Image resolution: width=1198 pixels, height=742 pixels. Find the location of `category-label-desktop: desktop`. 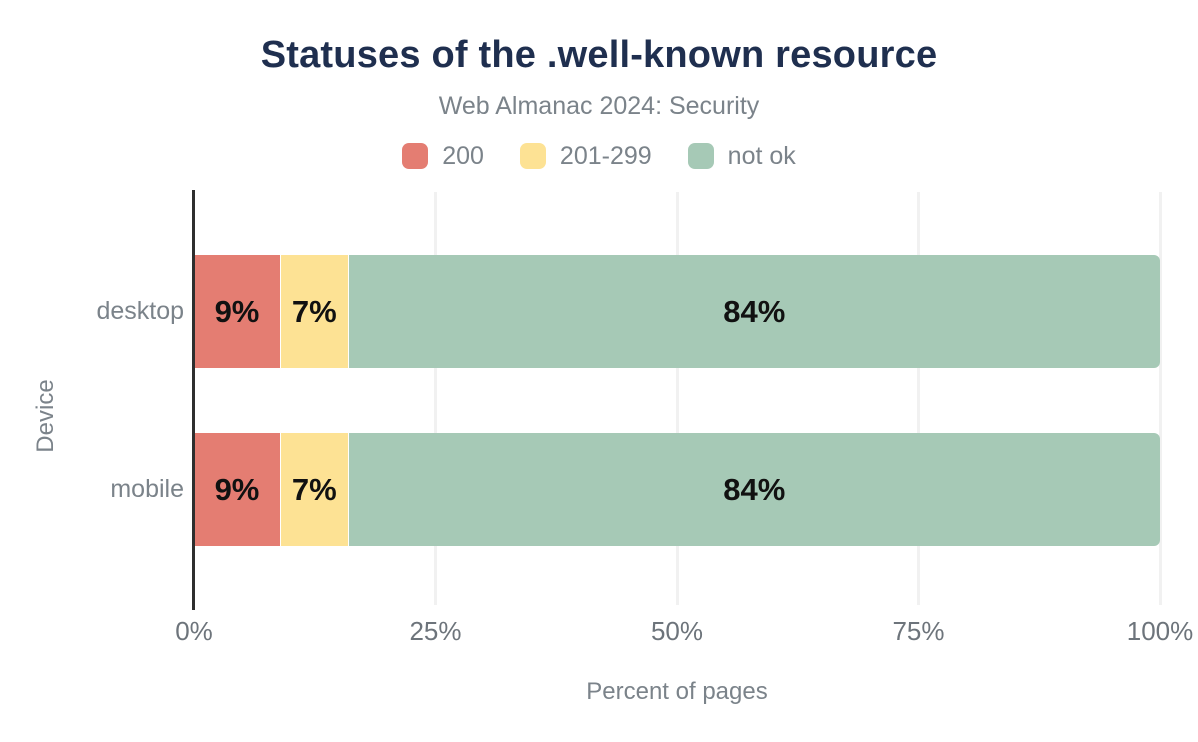

category-label-desktop: desktop is located at coordinates (140, 310).